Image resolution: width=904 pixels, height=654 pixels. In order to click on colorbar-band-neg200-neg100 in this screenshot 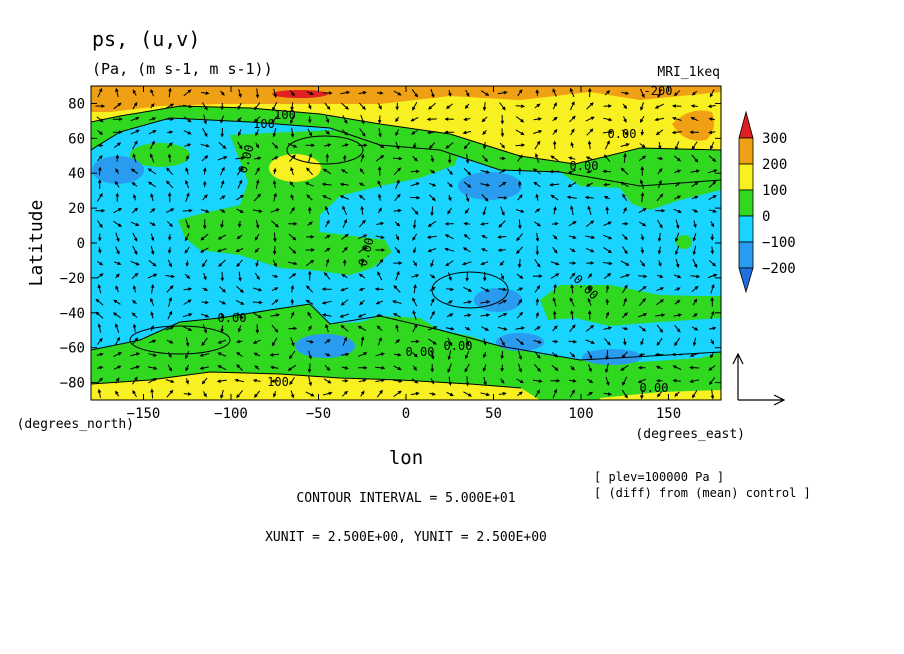, I will do `click(746, 255)`.